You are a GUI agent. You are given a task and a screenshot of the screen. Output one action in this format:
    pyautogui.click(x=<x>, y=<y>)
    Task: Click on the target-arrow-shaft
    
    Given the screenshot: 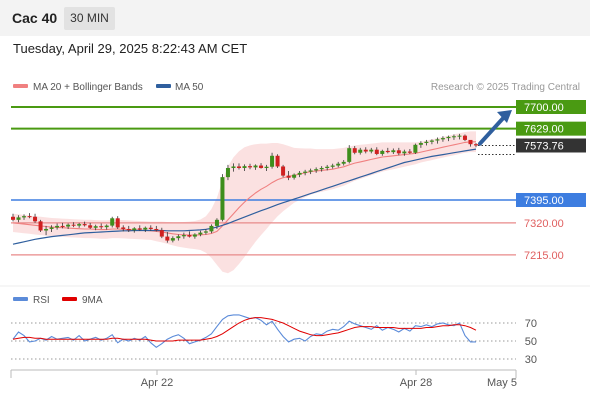 What is the action you would take?
    pyautogui.click(x=493, y=129)
    